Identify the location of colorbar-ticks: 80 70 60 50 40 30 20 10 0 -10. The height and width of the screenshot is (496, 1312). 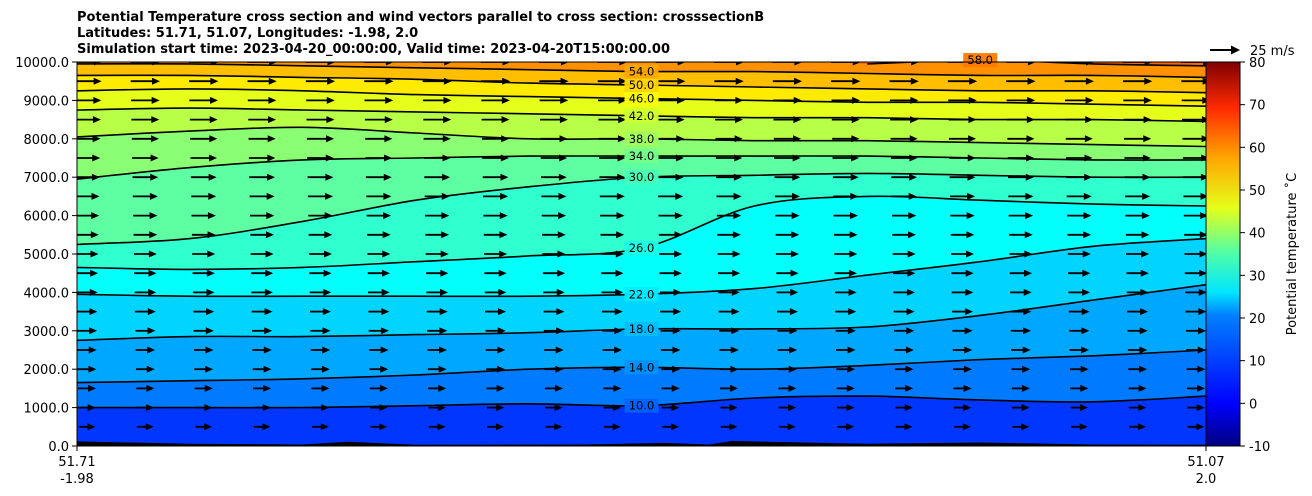
(1255, 255).